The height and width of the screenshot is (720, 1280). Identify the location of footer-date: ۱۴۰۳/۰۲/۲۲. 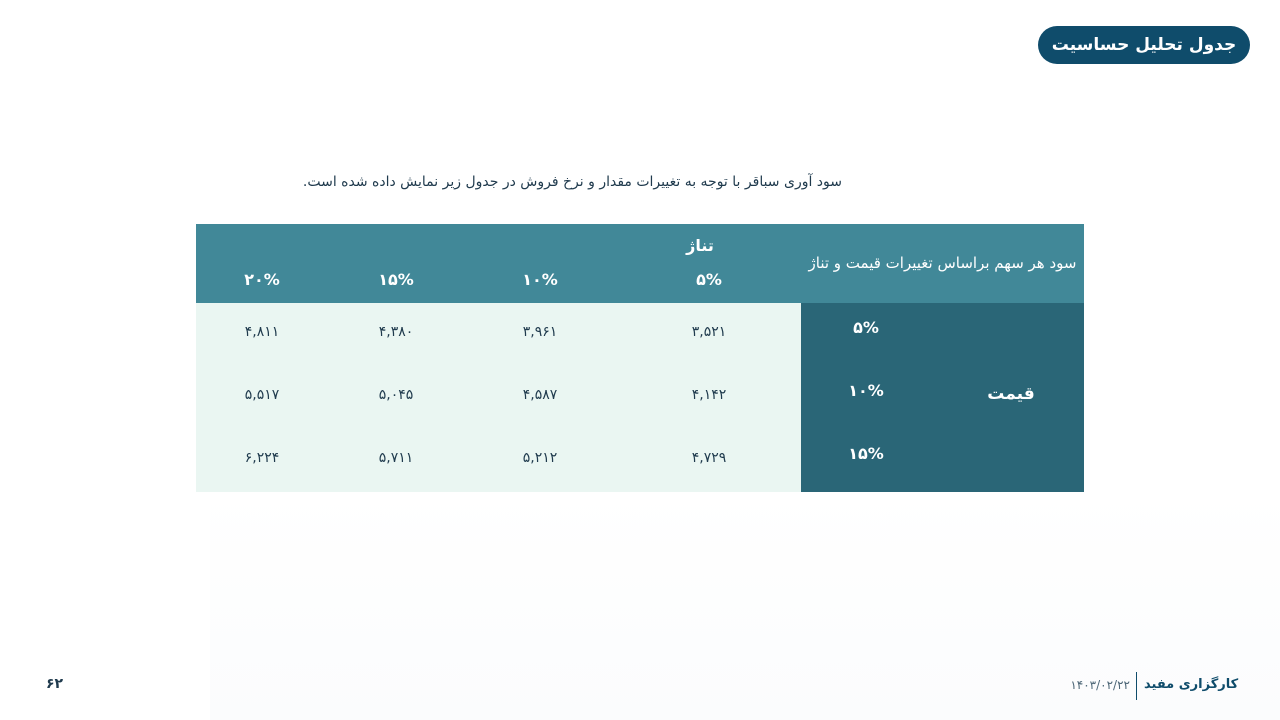
(1100, 685).